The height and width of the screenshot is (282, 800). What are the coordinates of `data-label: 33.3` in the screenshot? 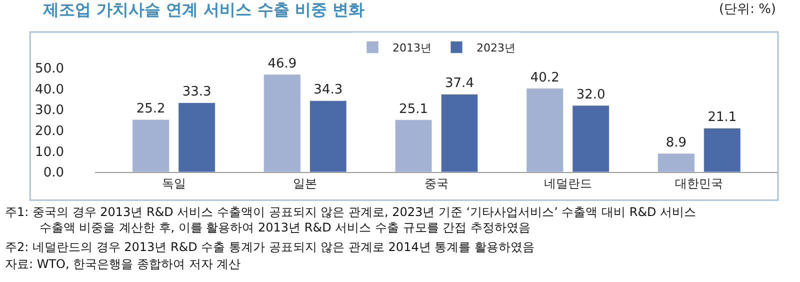 It's located at (197, 92).